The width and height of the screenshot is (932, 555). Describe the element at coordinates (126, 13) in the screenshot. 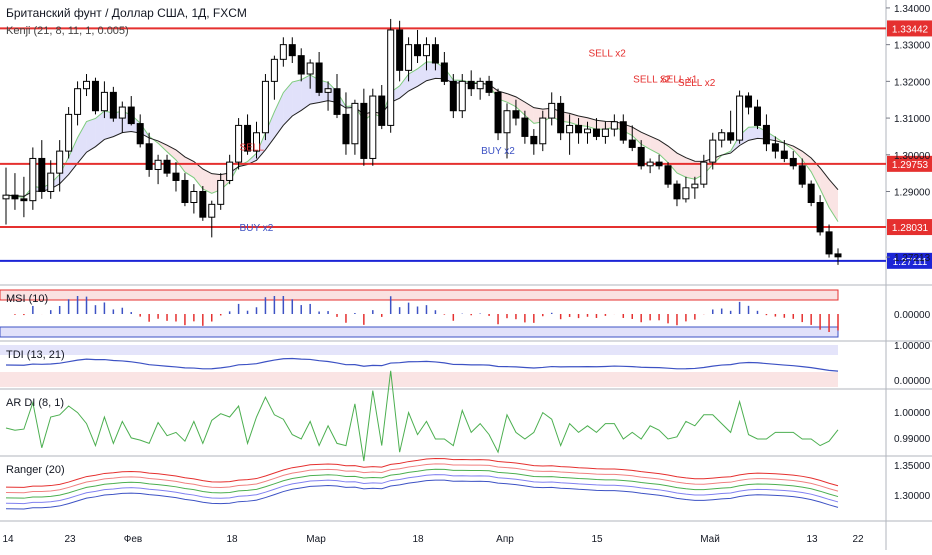

I see `chart-title: Британский фунт / Доллар США, 1Д, FXCM` at that location.